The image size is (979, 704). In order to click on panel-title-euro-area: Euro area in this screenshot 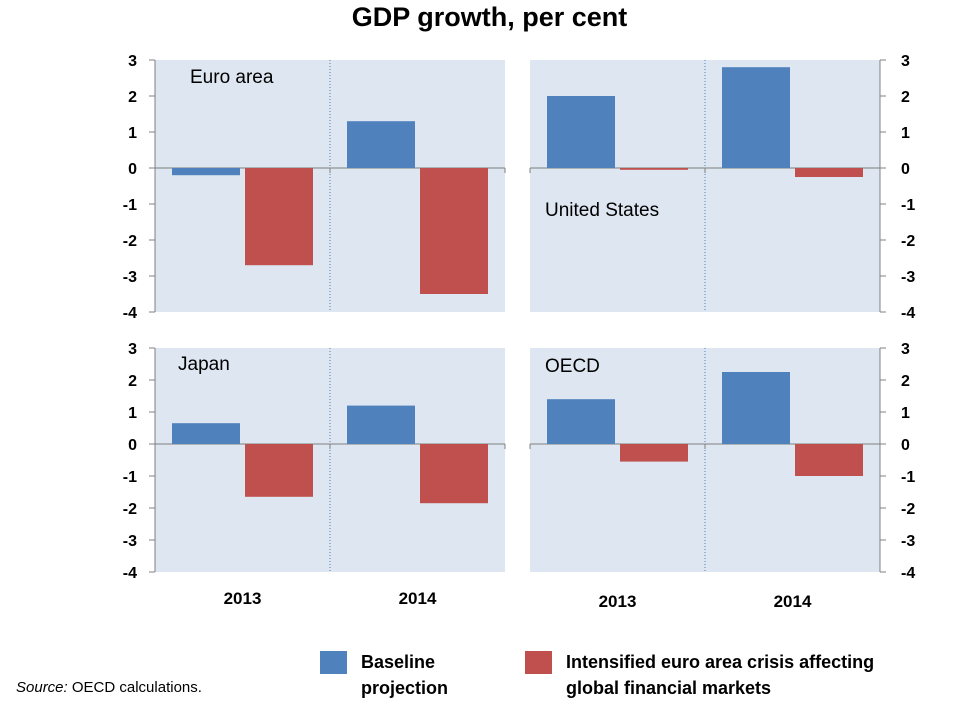, I will do `click(232, 77)`.